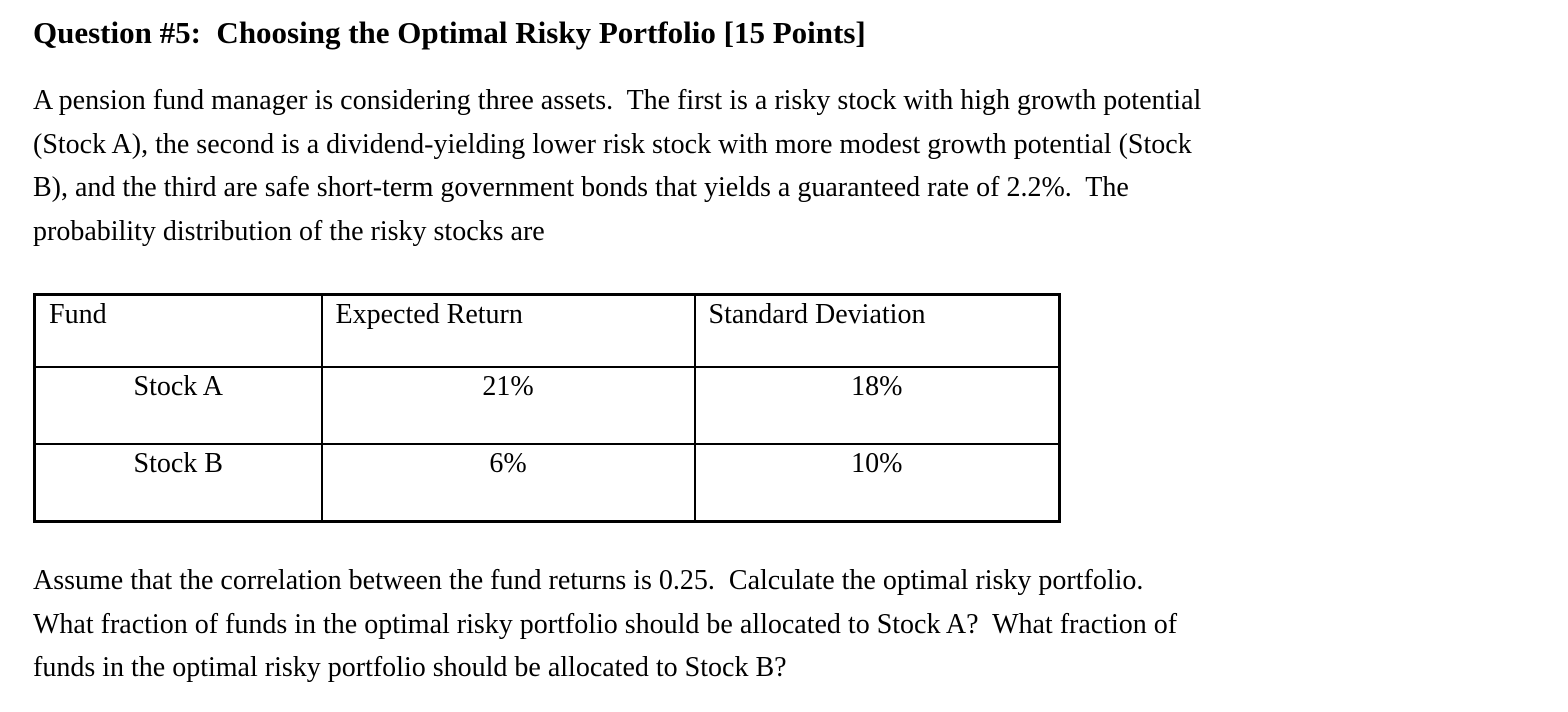  Describe the element at coordinates (178, 331) in the screenshot. I see `header-fund: Fund` at that location.